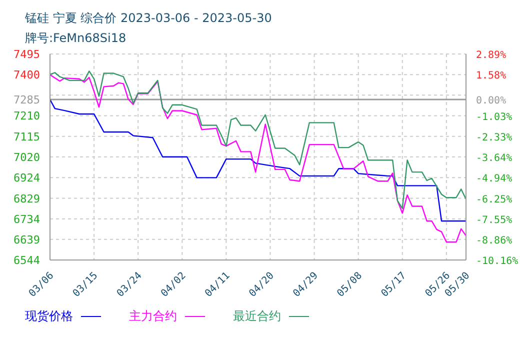 Image resolution: width=520 pixels, height=350 pixels. Describe the element at coordinates (27, 219) in the screenshot. I see `y-tick-label: 6734` at that location.